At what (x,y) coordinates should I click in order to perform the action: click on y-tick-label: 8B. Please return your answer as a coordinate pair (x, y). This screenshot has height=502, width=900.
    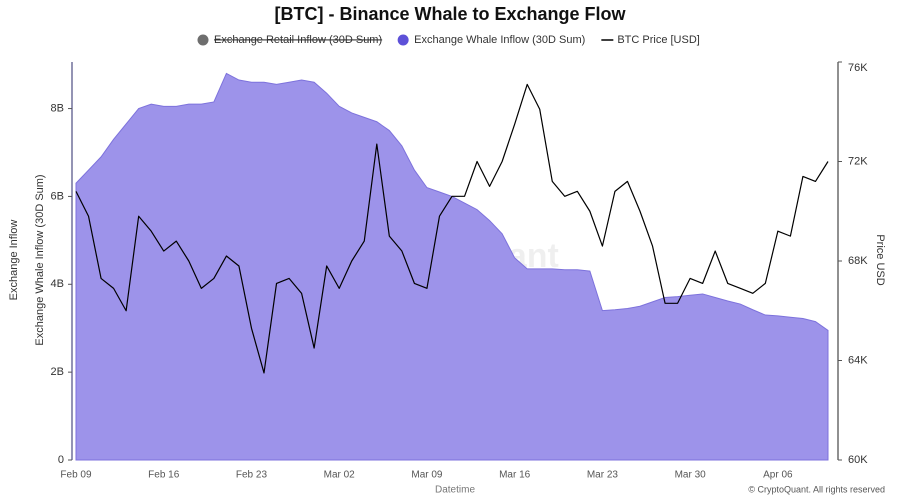
    Looking at the image, I should click on (57, 108).